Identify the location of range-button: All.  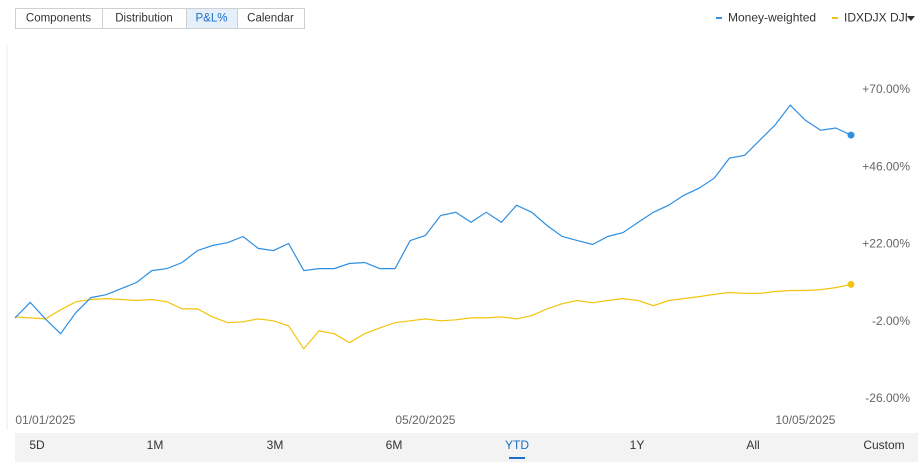
(752, 445).